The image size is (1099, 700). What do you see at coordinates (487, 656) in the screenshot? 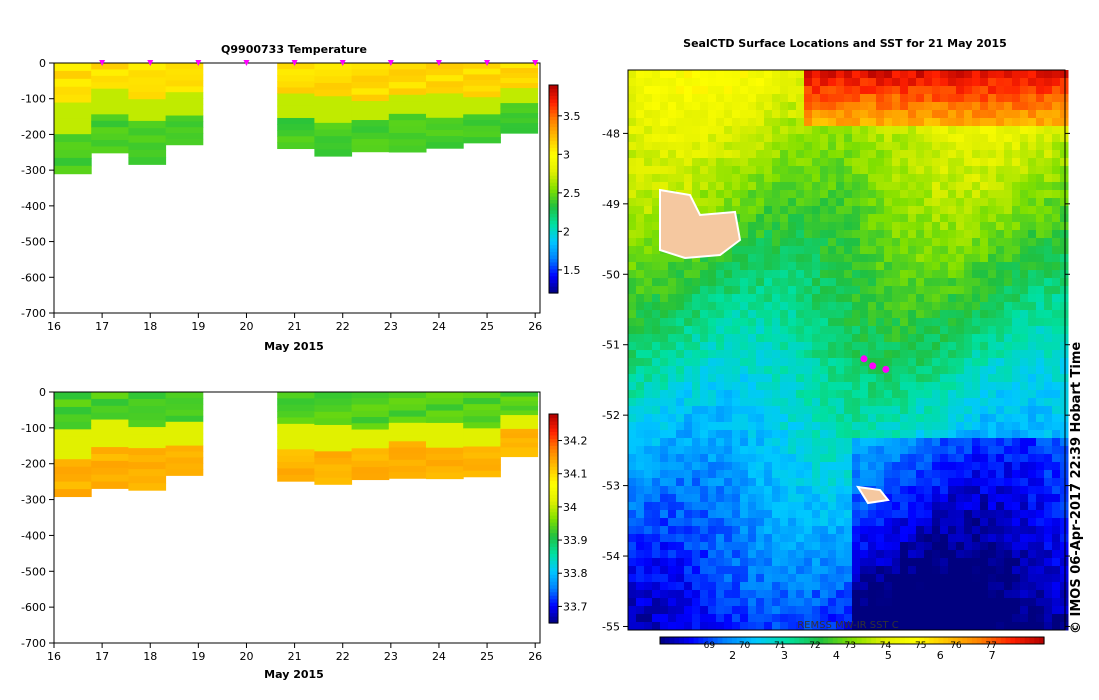
I see `x-tick-label: 25` at bounding box center [487, 656].